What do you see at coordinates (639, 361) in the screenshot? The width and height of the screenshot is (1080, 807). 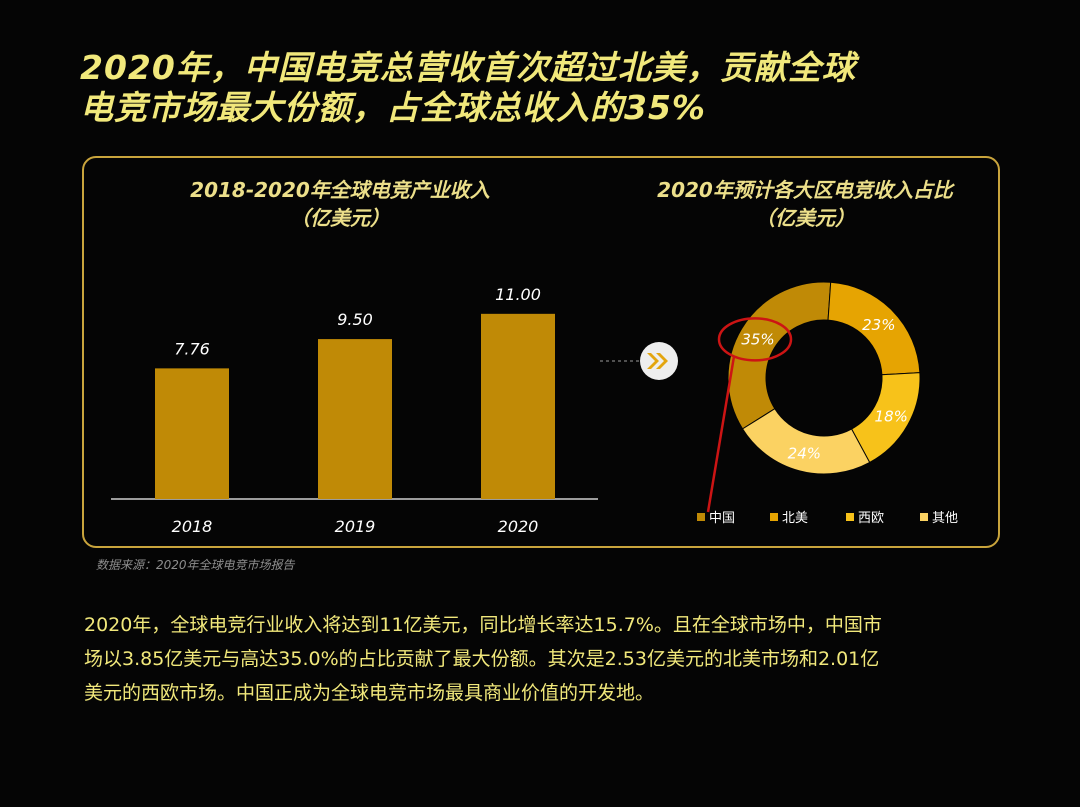 I see `arrow-connector` at bounding box center [639, 361].